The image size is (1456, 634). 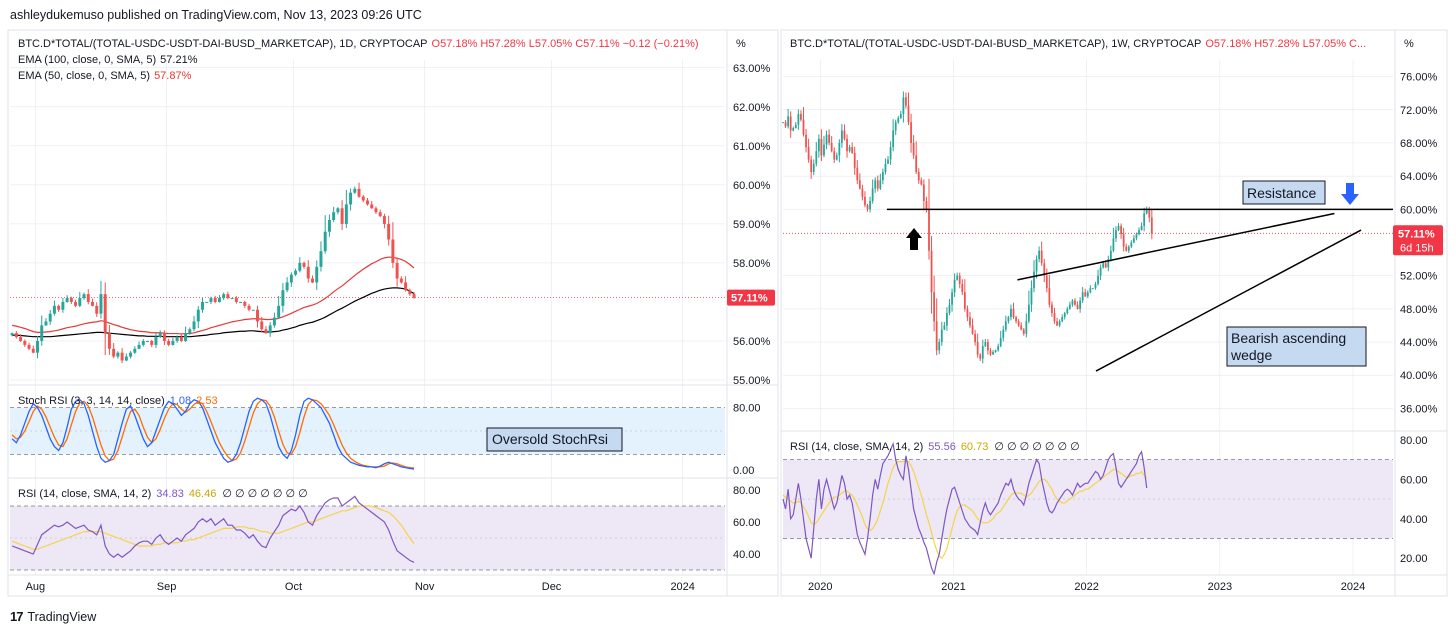 I want to click on wedge-lower-trendline, so click(x=1228, y=300).